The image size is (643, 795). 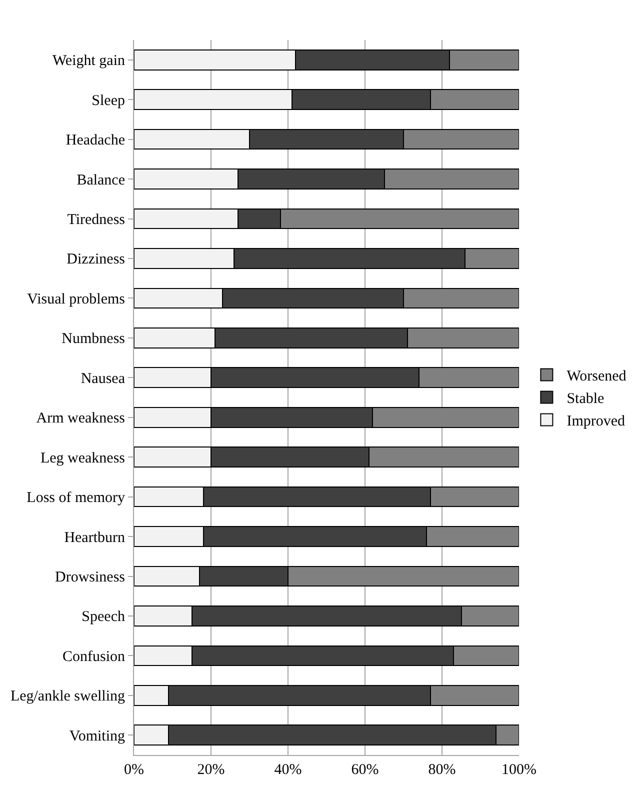 I want to click on y-tick-label: Drowsiness, so click(x=90, y=578).